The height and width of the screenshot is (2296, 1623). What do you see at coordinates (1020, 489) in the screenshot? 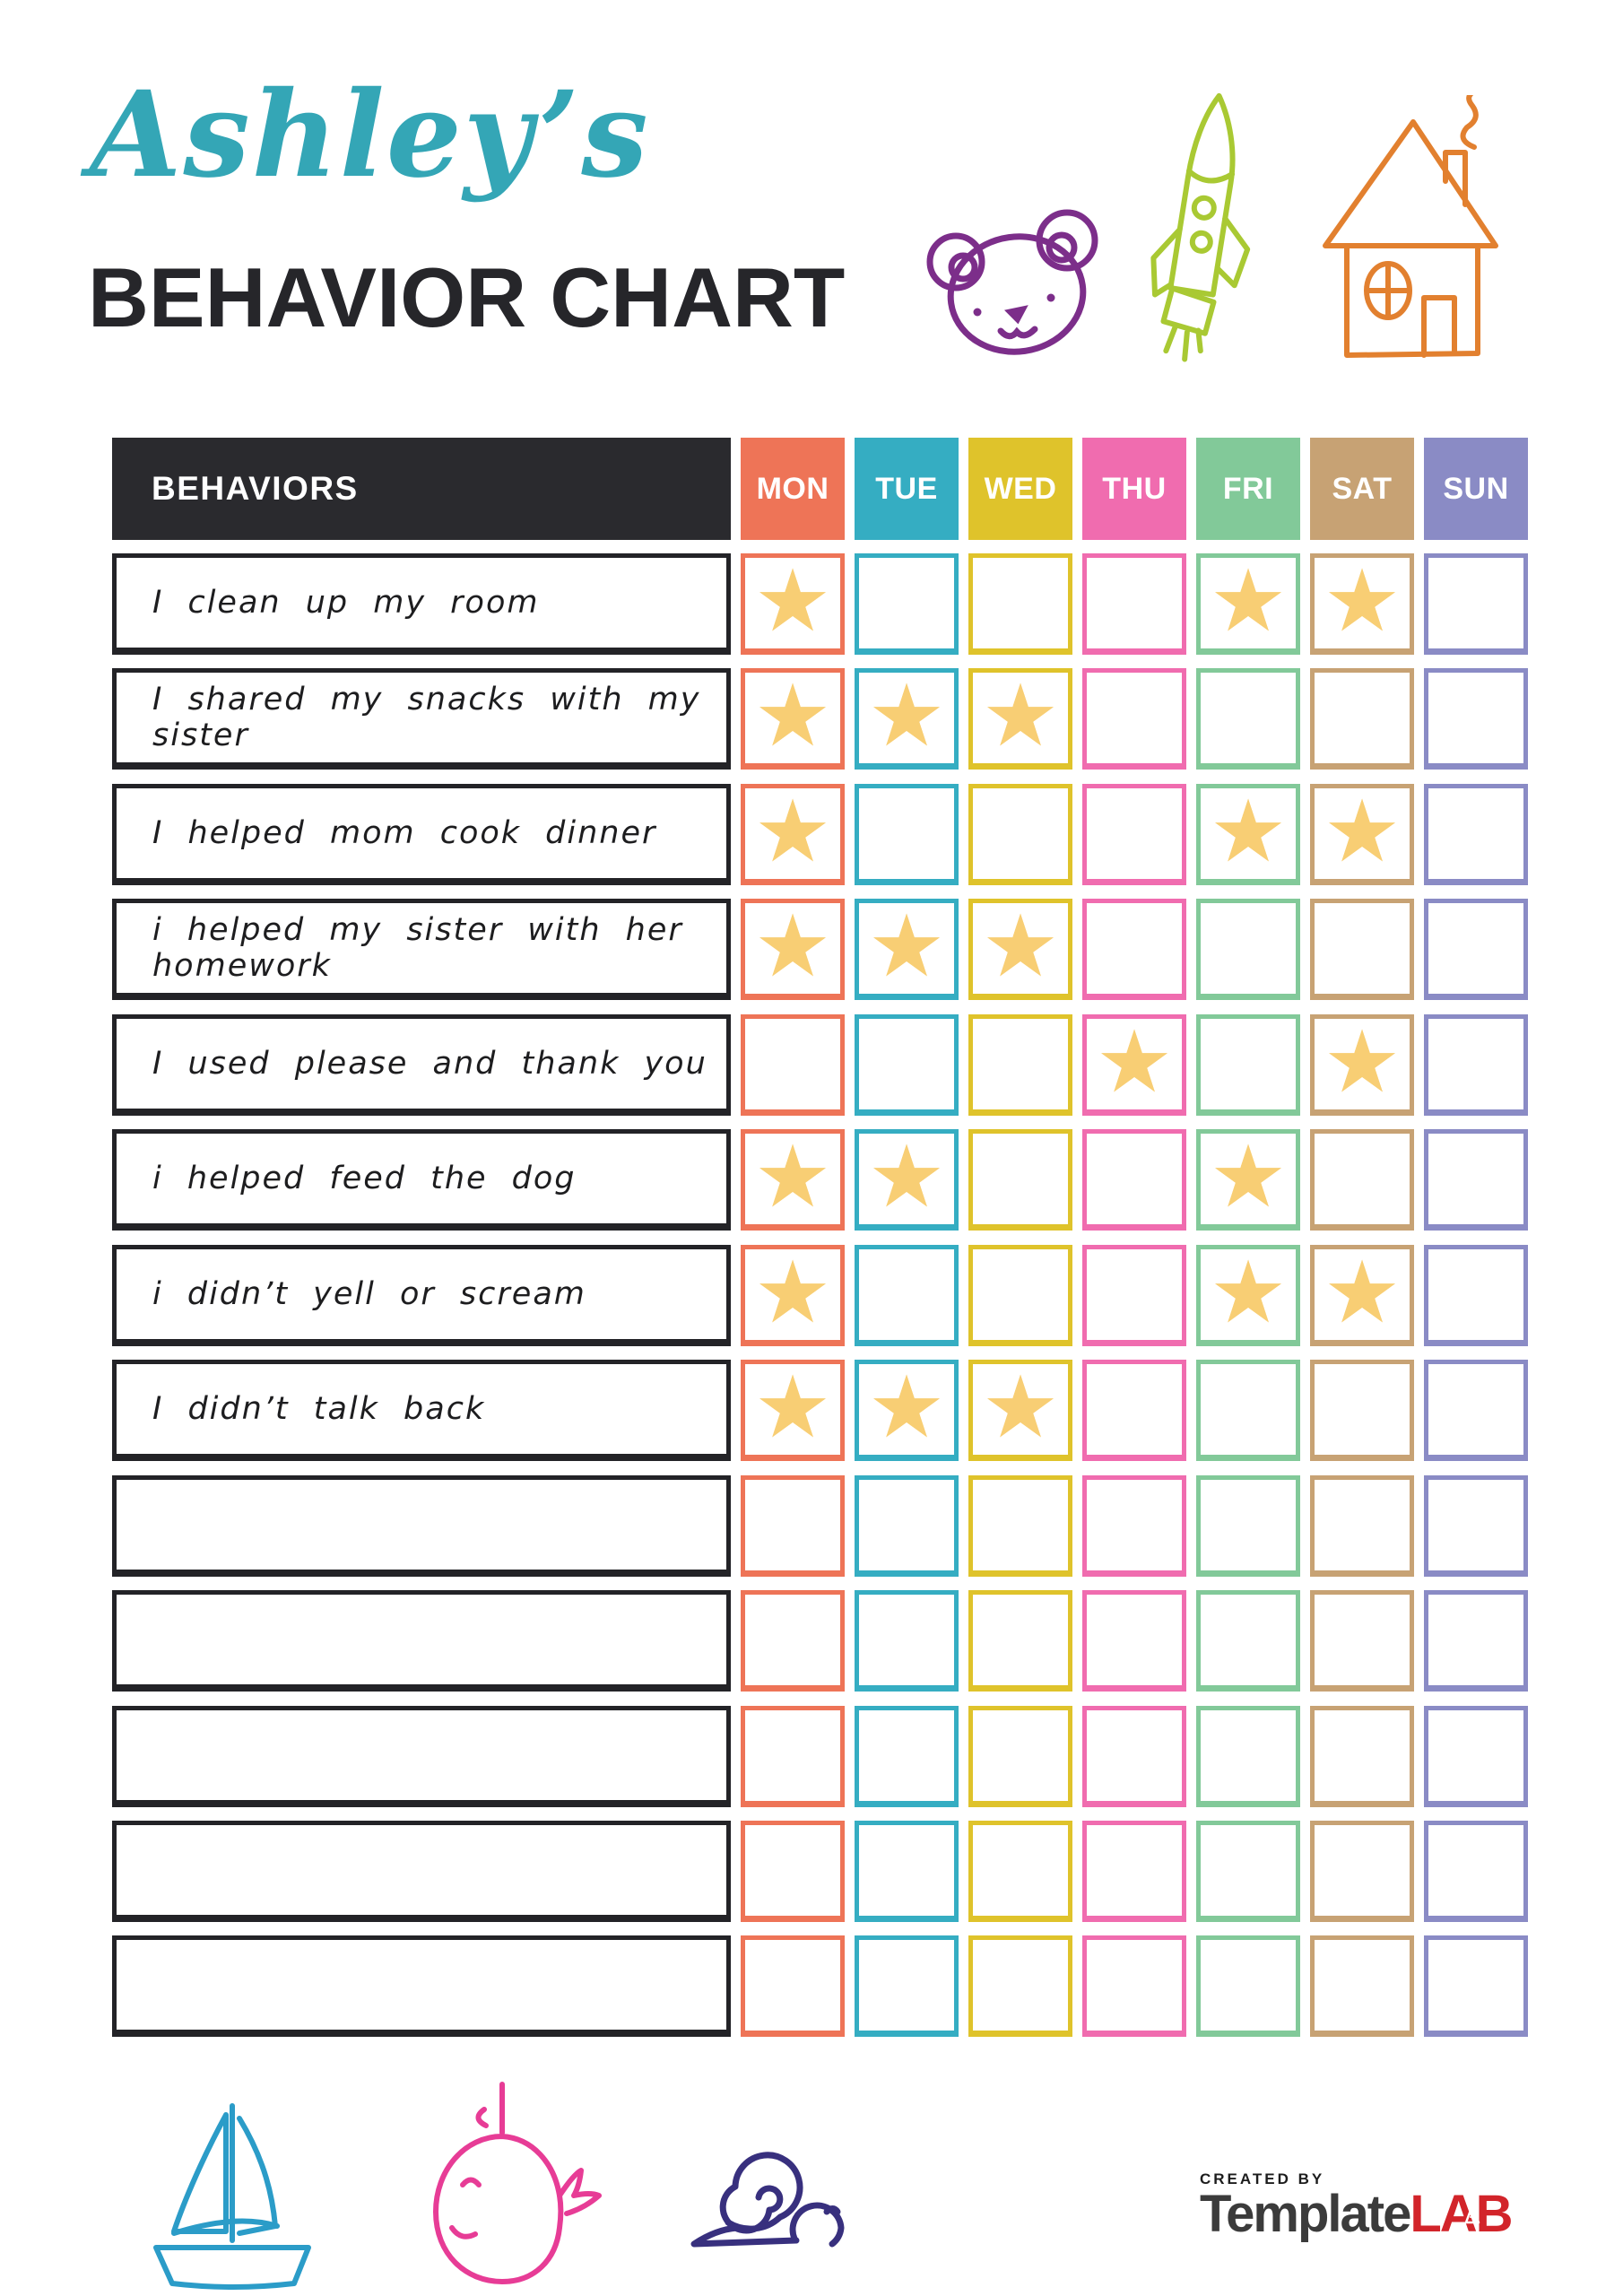
I see `day-header-wed: WED` at bounding box center [1020, 489].